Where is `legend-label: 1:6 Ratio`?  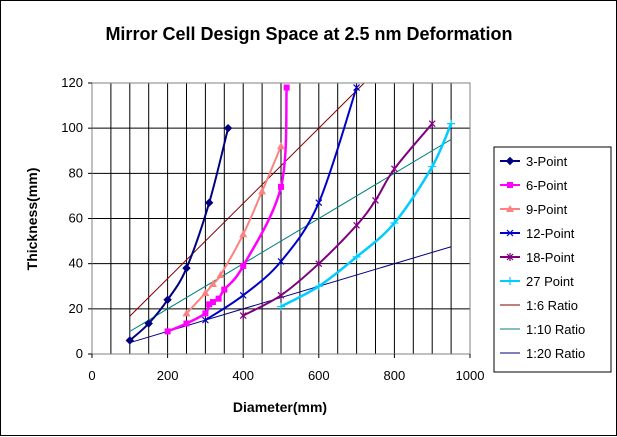
legend-label: 1:6 Ratio is located at coordinates (552, 305).